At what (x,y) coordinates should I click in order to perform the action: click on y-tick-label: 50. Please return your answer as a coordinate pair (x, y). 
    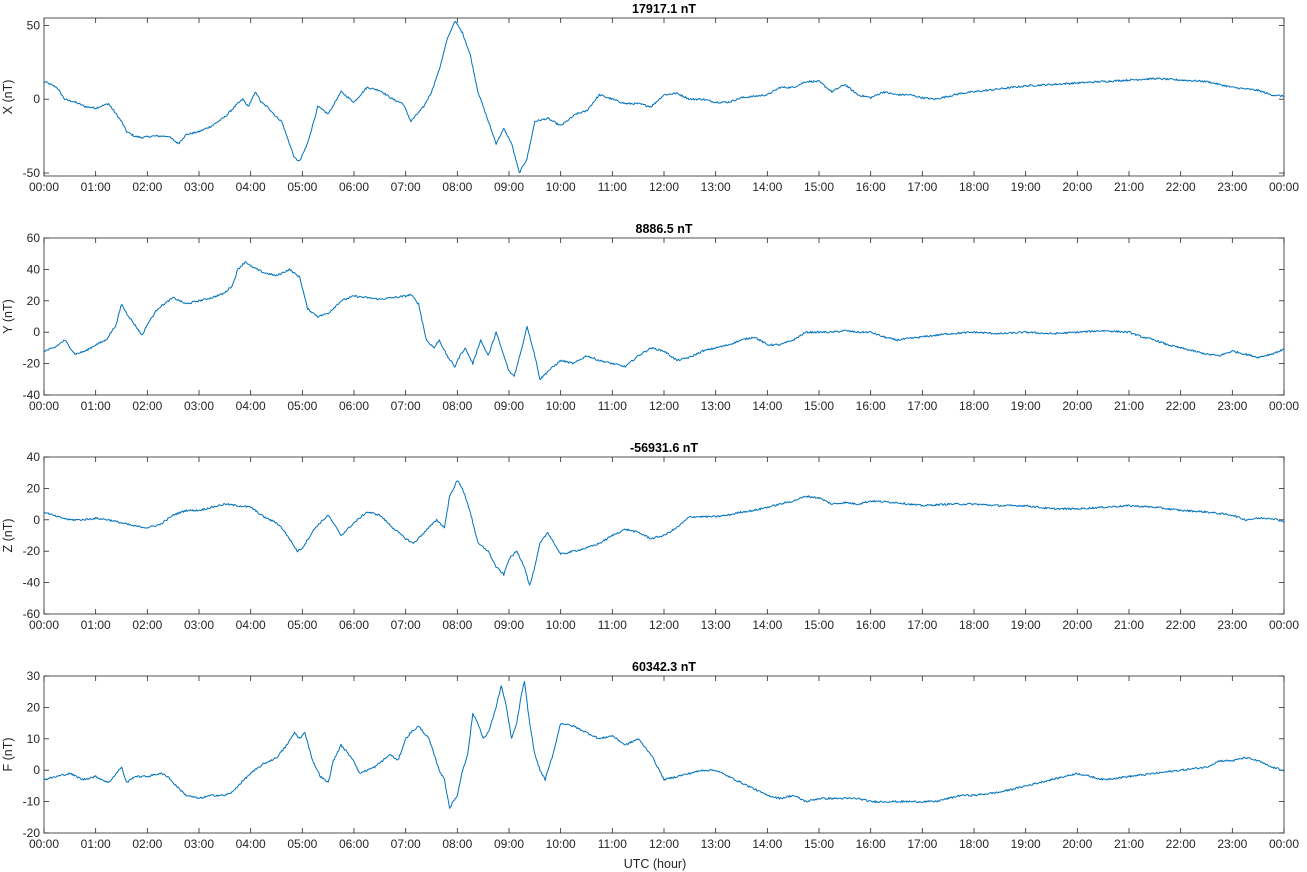
    Looking at the image, I should click on (34, 25).